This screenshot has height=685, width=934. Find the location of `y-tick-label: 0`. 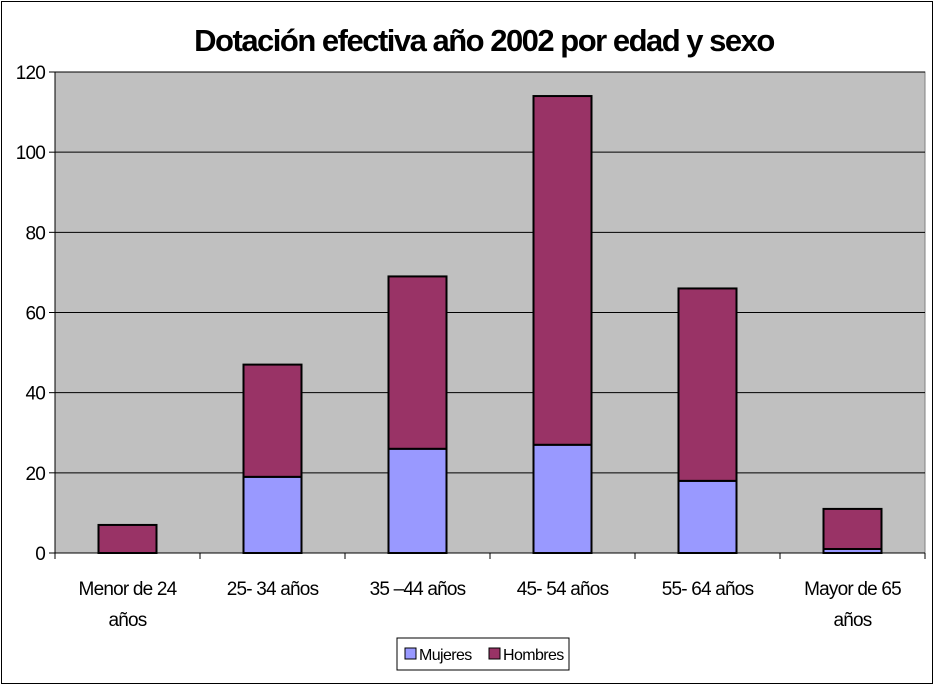

y-tick-label: 0 is located at coordinates (40, 554).